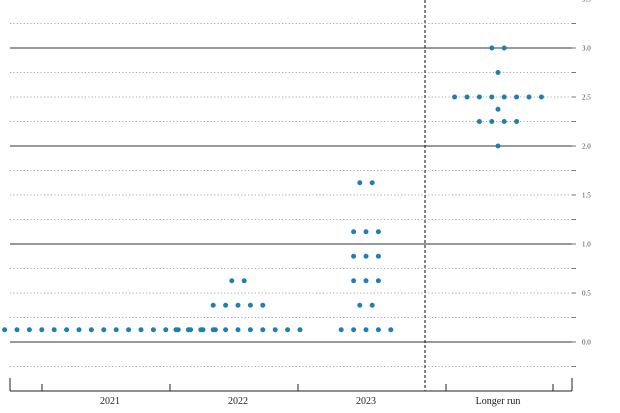  I want to click on y-tick-label: 1.0, so click(586, 245).